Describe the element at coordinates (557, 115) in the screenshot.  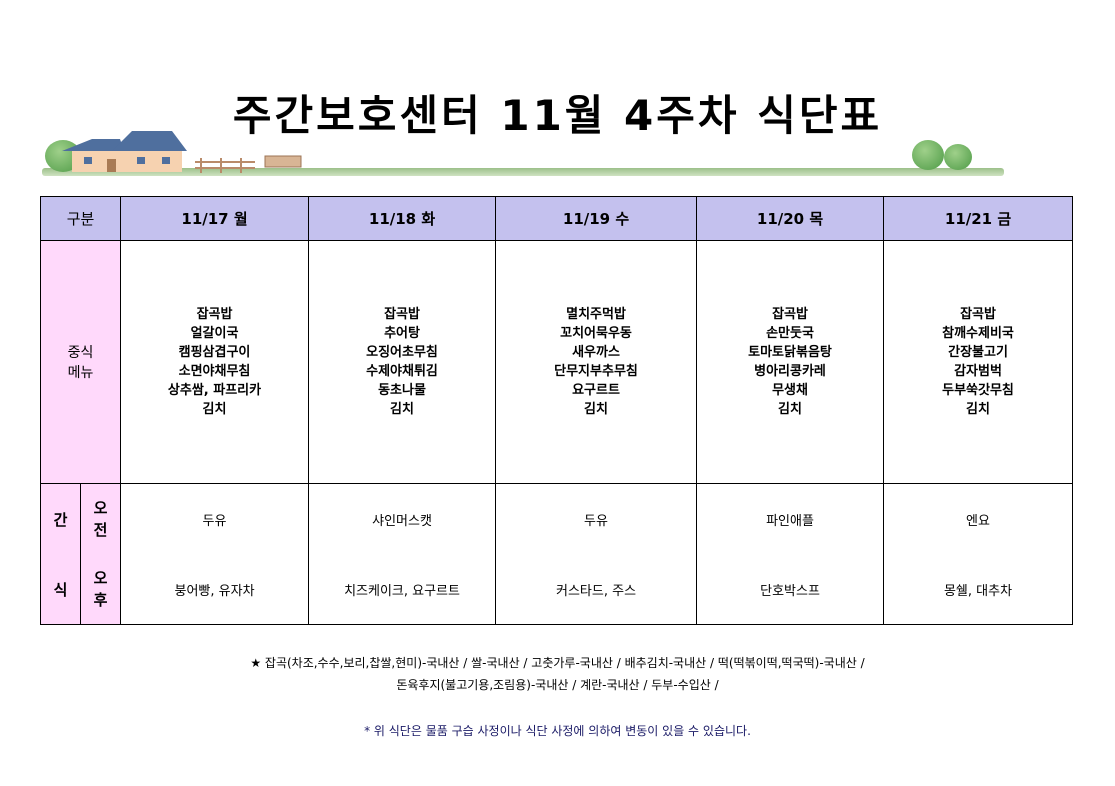
I see `page-title: 주간보호센터 11월 4주차 식단표` at that location.